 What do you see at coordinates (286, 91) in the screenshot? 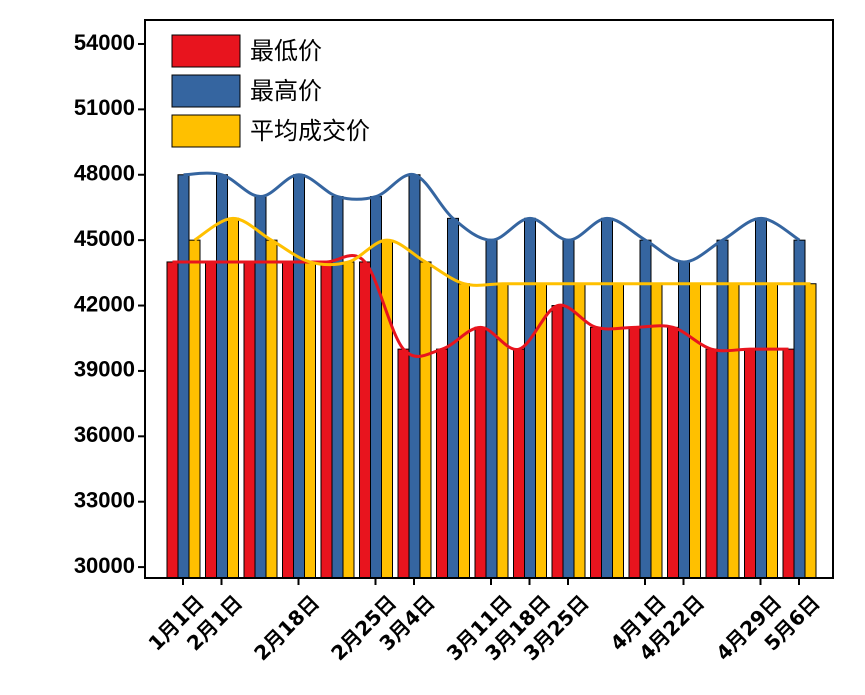
I see `legend-label: 最高价` at bounding box center [286, 91].